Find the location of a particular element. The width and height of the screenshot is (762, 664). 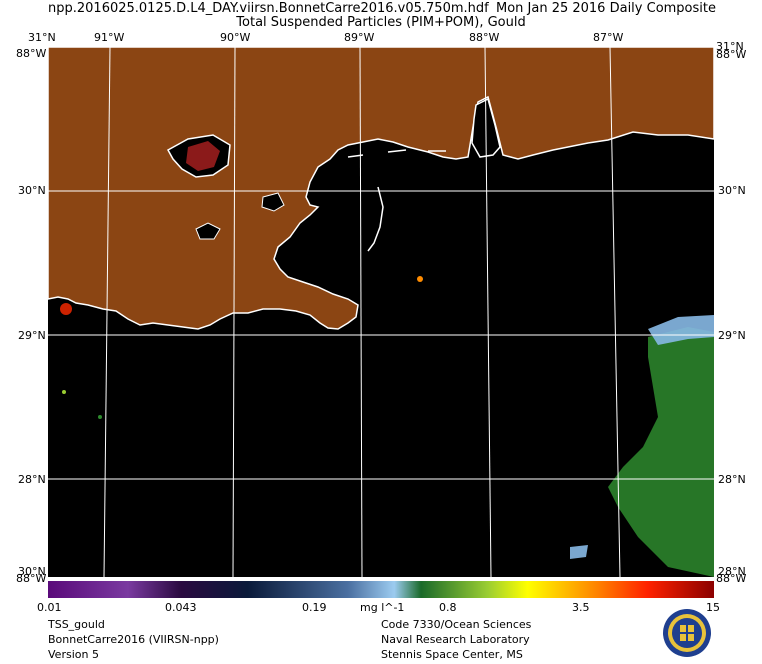

lat-label-30n-left: 30°N is located at coordinates (32, 190).